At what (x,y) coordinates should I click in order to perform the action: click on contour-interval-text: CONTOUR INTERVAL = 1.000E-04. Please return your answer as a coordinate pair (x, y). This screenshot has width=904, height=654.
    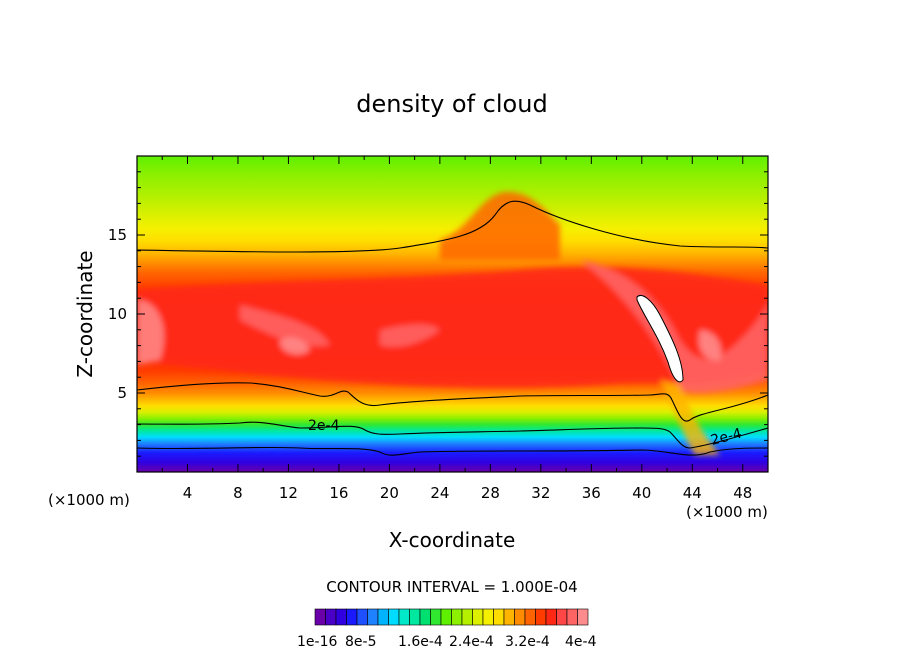
    Looking at the image, I should click on (451, 587).